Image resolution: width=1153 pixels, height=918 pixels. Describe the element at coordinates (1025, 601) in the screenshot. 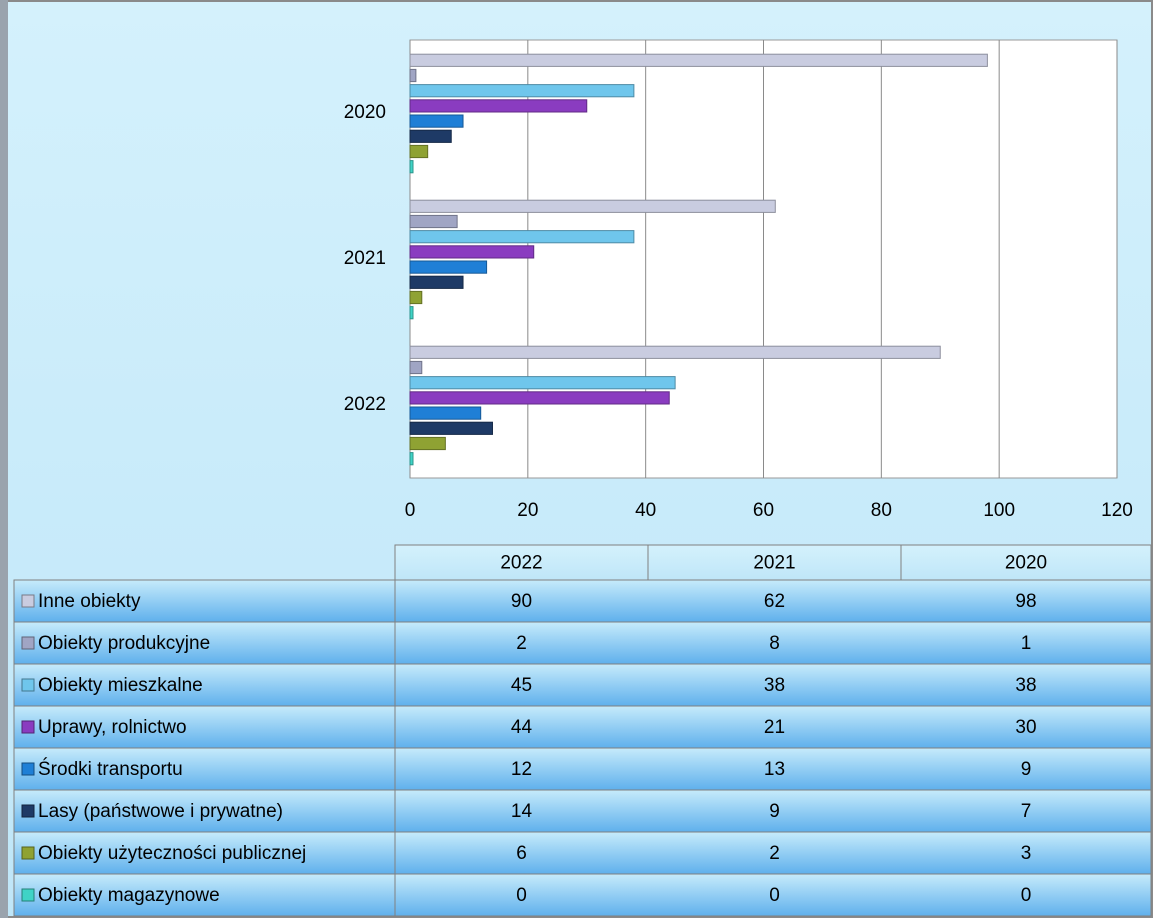

I see `table-value: 98` at that location.